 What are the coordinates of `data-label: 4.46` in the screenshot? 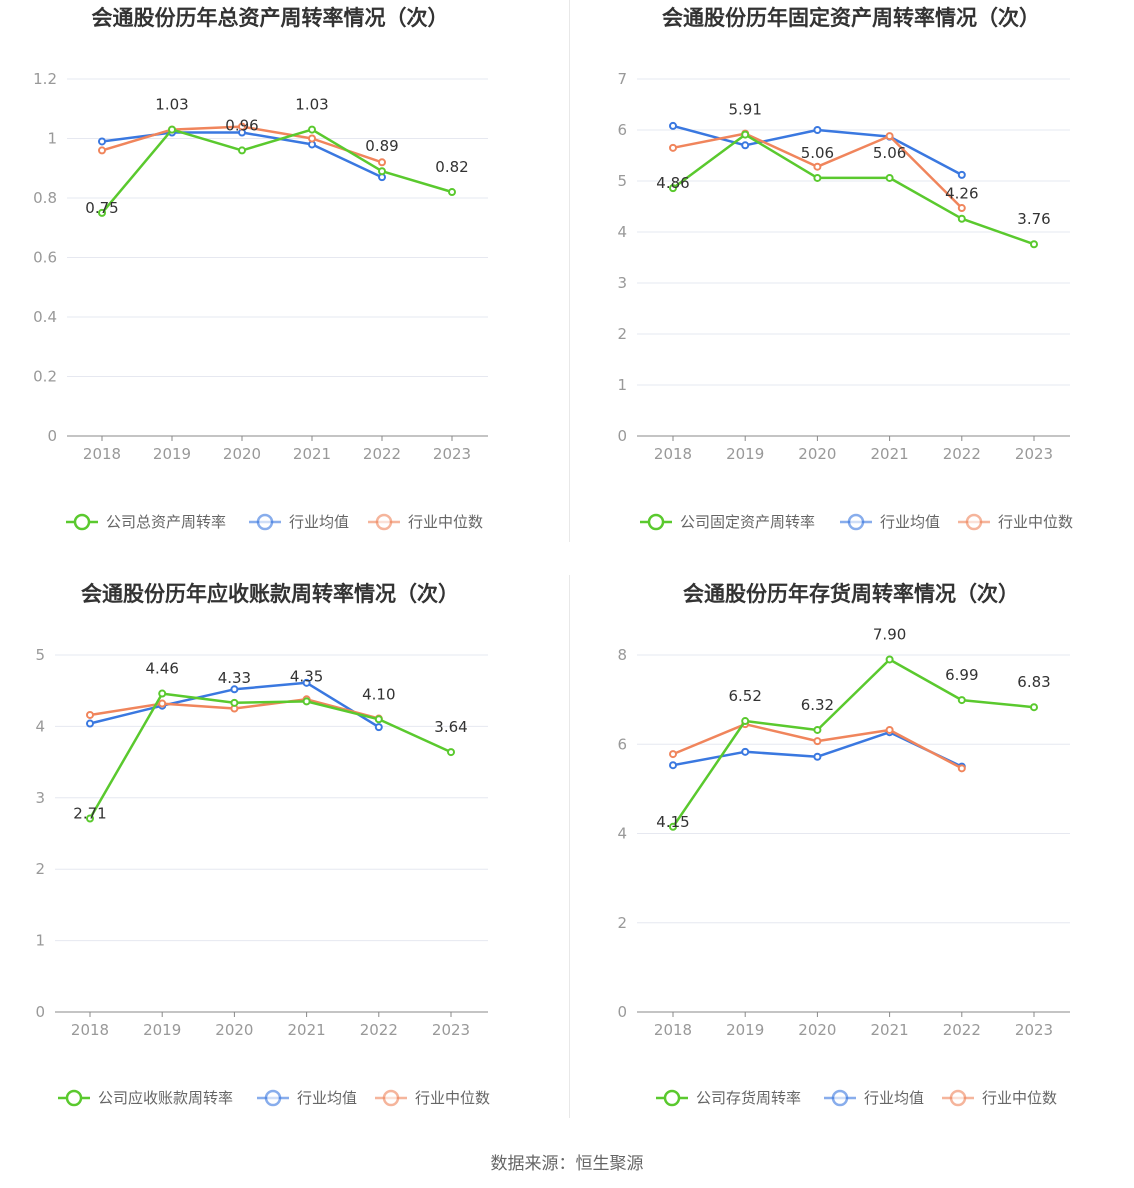 It's located at (161, 669).